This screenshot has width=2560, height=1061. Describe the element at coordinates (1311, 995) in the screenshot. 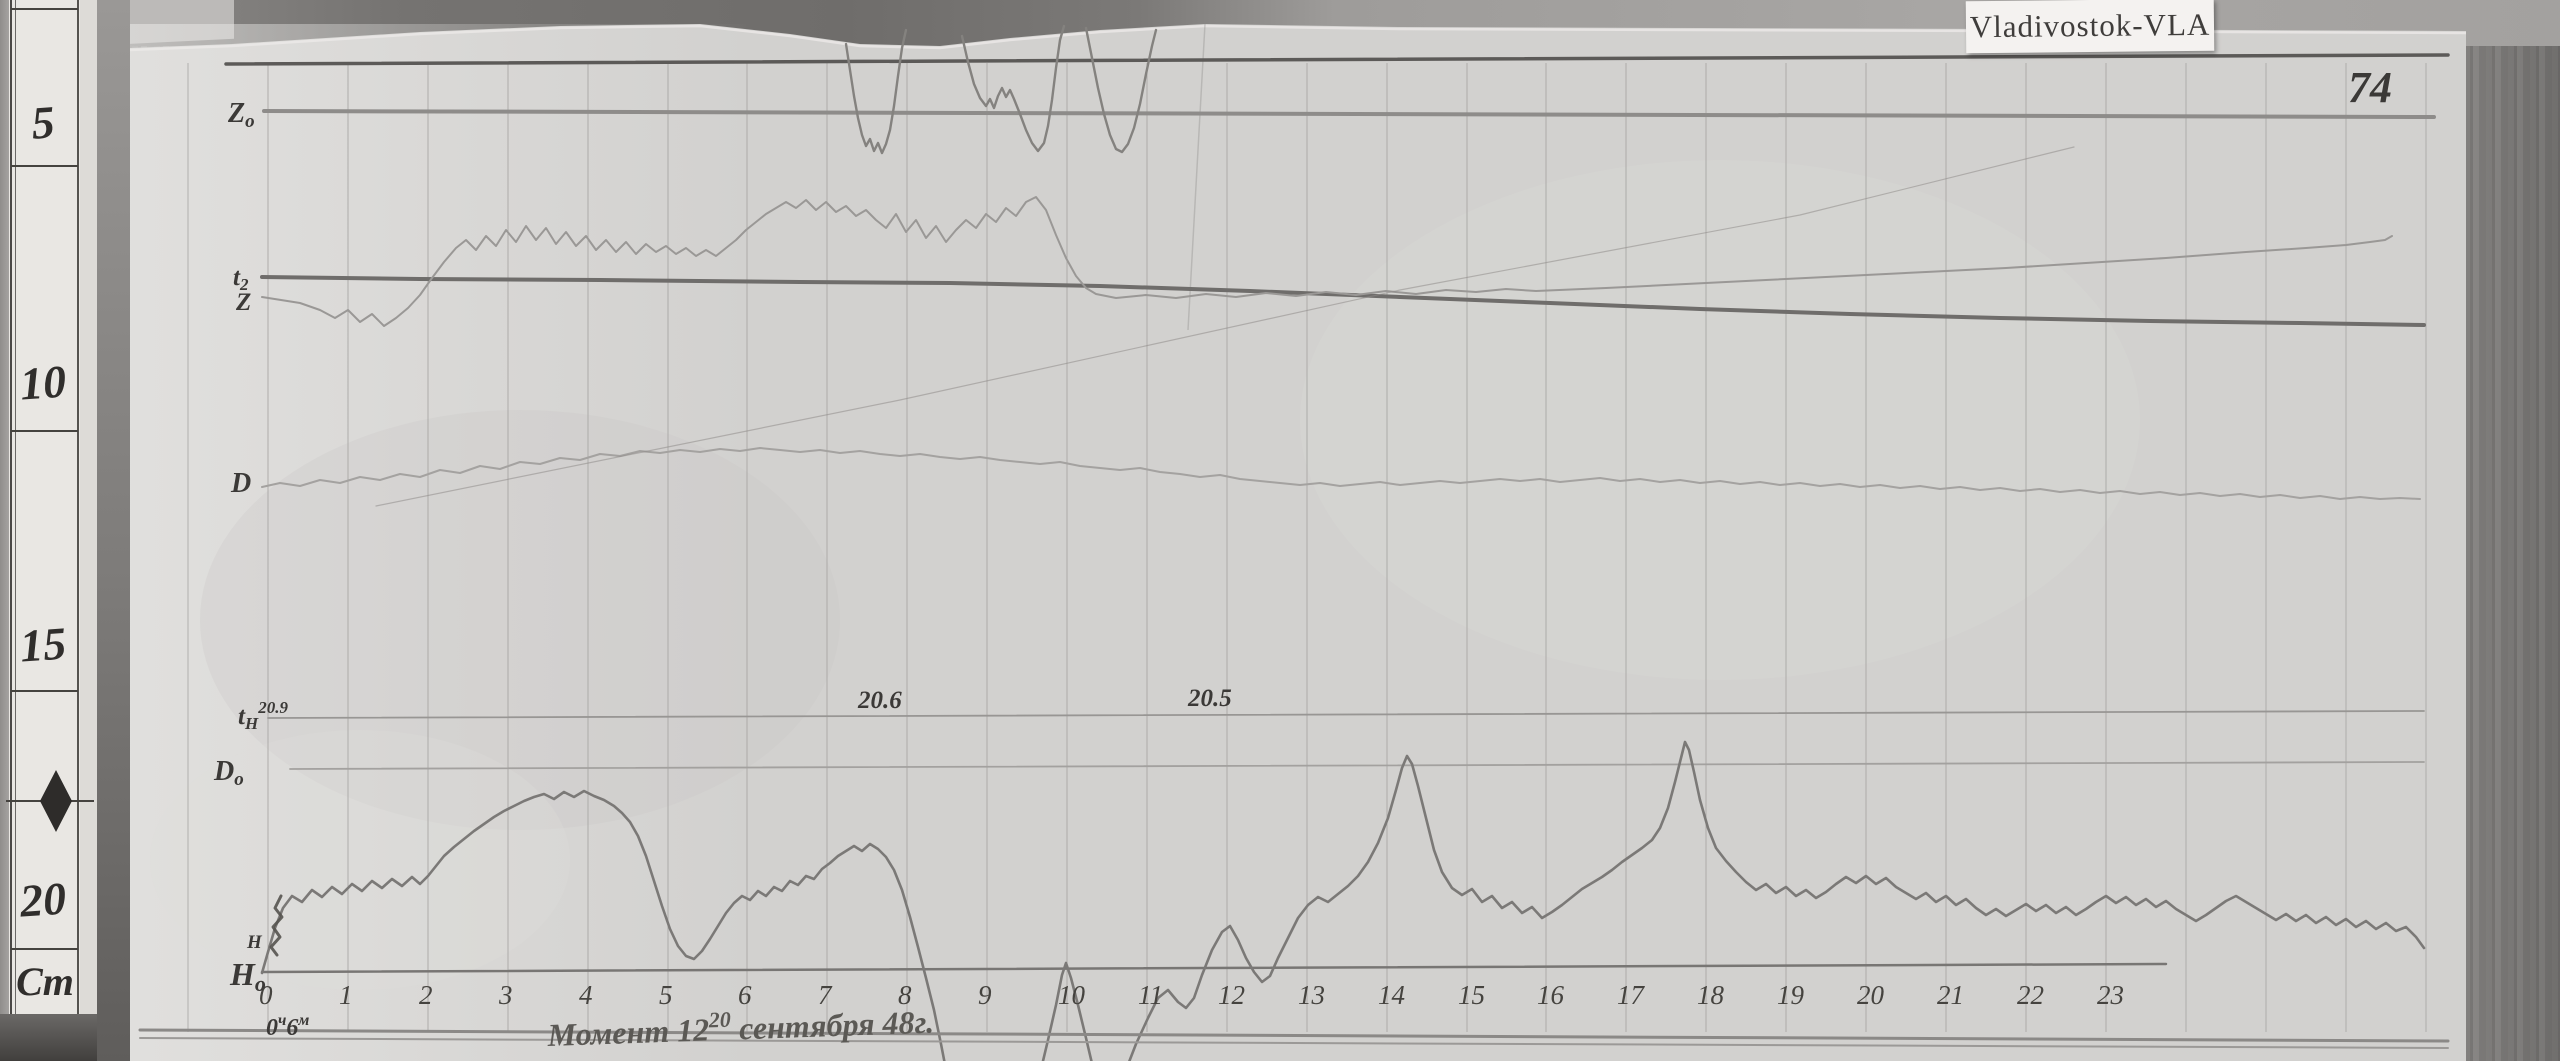

I see `hour-label-13: 13` at that location.